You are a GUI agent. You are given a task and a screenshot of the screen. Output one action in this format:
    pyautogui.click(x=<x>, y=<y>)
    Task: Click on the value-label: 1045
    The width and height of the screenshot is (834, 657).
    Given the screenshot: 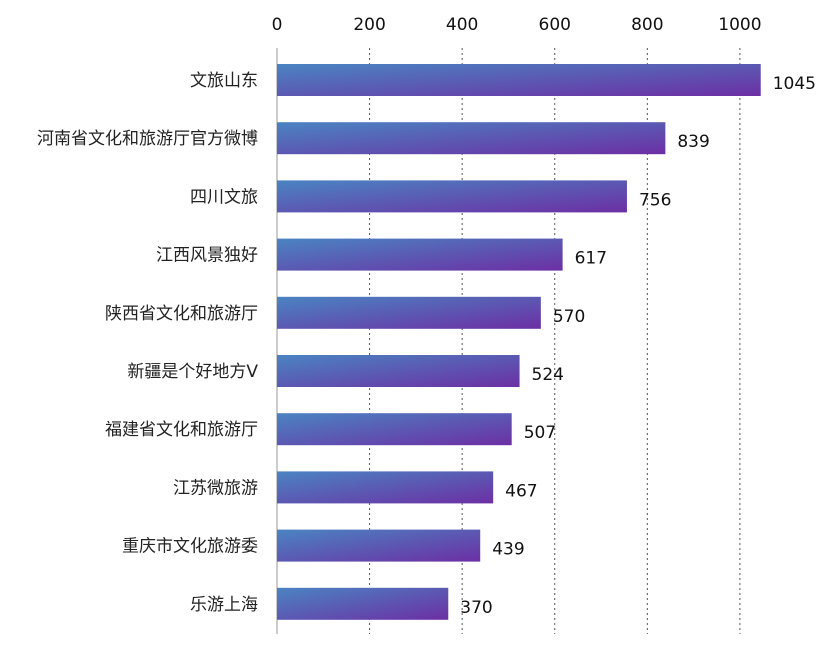 What is the action you would take?
    pyautogui.click(x=794, y=84)
    